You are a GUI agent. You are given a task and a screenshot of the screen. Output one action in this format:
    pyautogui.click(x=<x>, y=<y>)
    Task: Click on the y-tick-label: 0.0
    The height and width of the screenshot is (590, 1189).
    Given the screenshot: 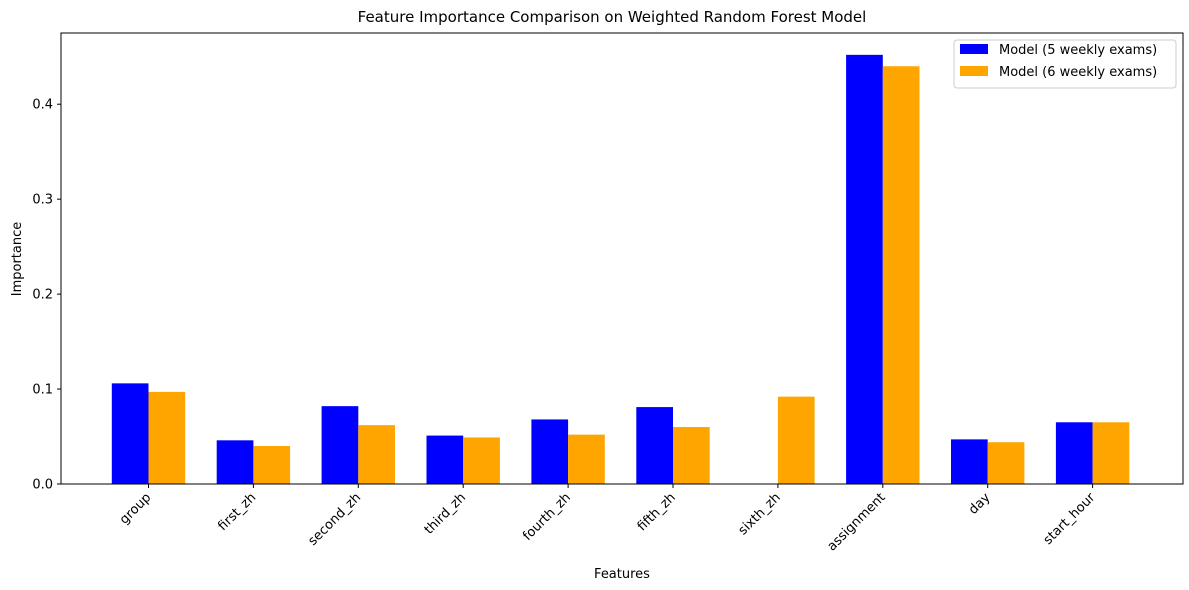 What is the action you would take?
    pyautogui.click(x=42, y=485)
    